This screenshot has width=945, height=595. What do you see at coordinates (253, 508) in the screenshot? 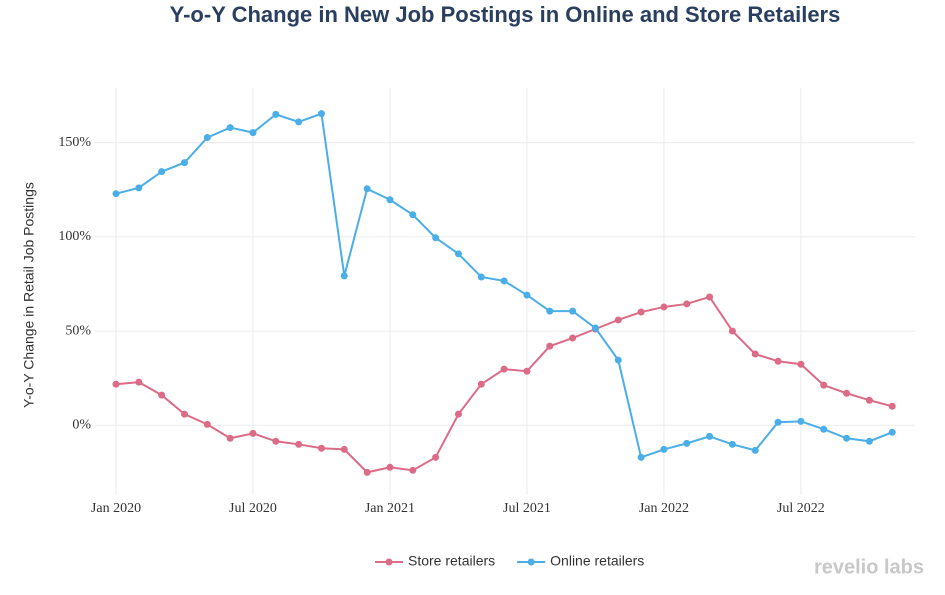
I see `x-tick-label: Jul 2020` at bounding box center [253, 508].